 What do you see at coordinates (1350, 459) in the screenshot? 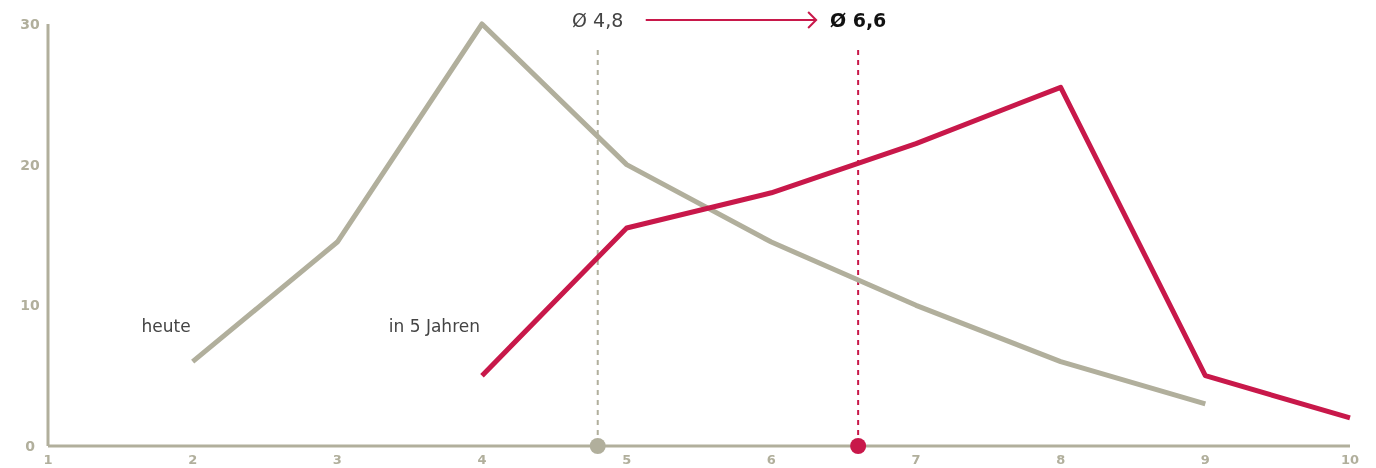
I see `x-tick-label: 10` at bounding box center [1350, 459].